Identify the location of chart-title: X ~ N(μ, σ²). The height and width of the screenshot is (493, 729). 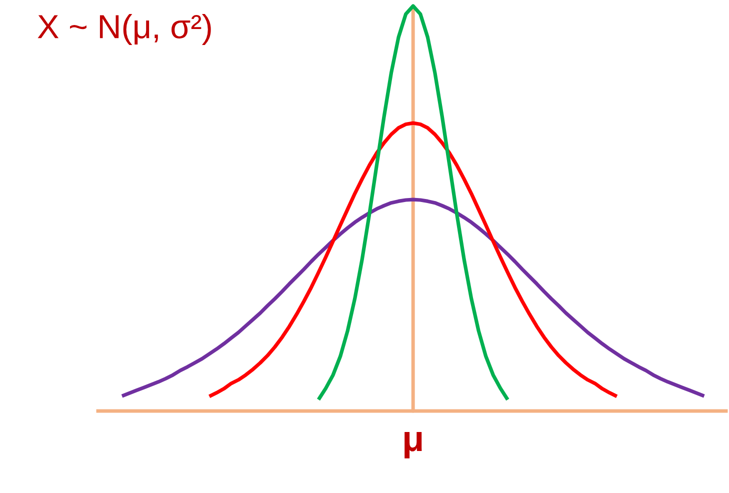
(124, 30).